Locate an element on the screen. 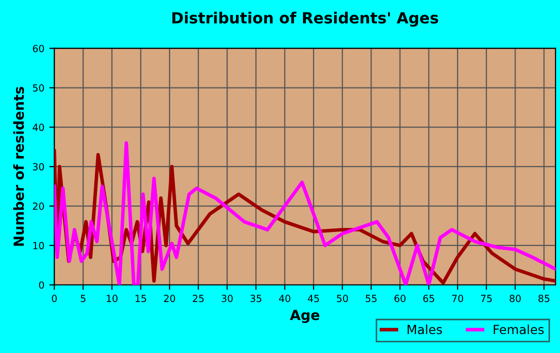  x-tick-label: 30 is located at coordinates (227, 298).